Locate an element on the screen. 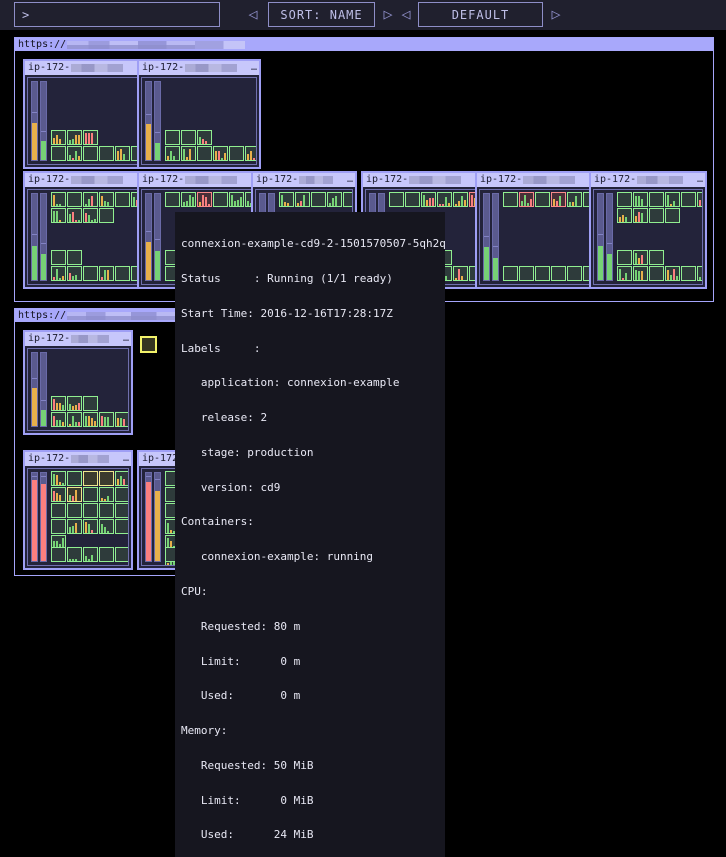  sort-prev-button: ◁ is located at coordinates (253, 14).